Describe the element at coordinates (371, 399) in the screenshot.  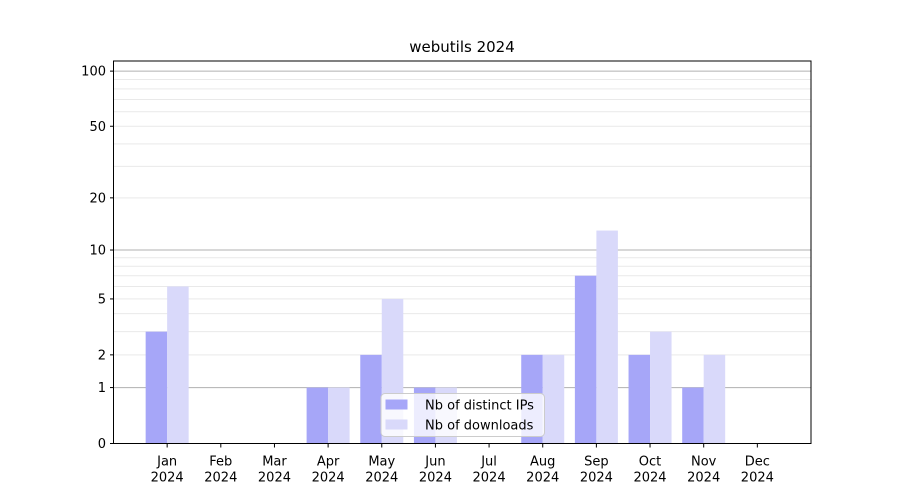
I see `bar-distinct-ips-may` at that location.